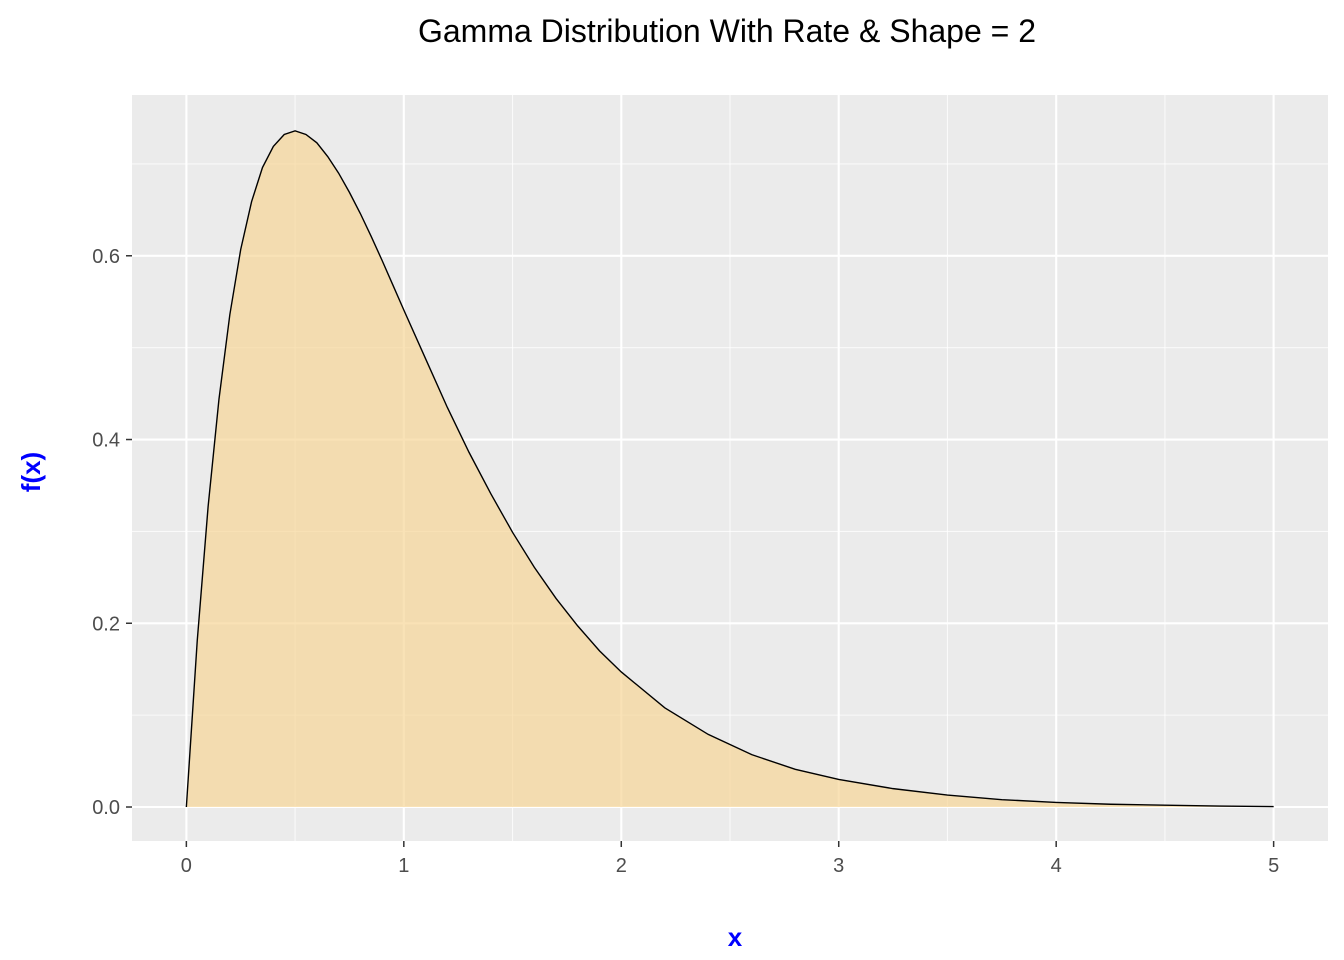 The width and height of the screenshot is (1344, 960). What do you see at coordinates (403, 866) in the screenshot?
I see `x-tick-label: 1` at bounding box center [403, 866].